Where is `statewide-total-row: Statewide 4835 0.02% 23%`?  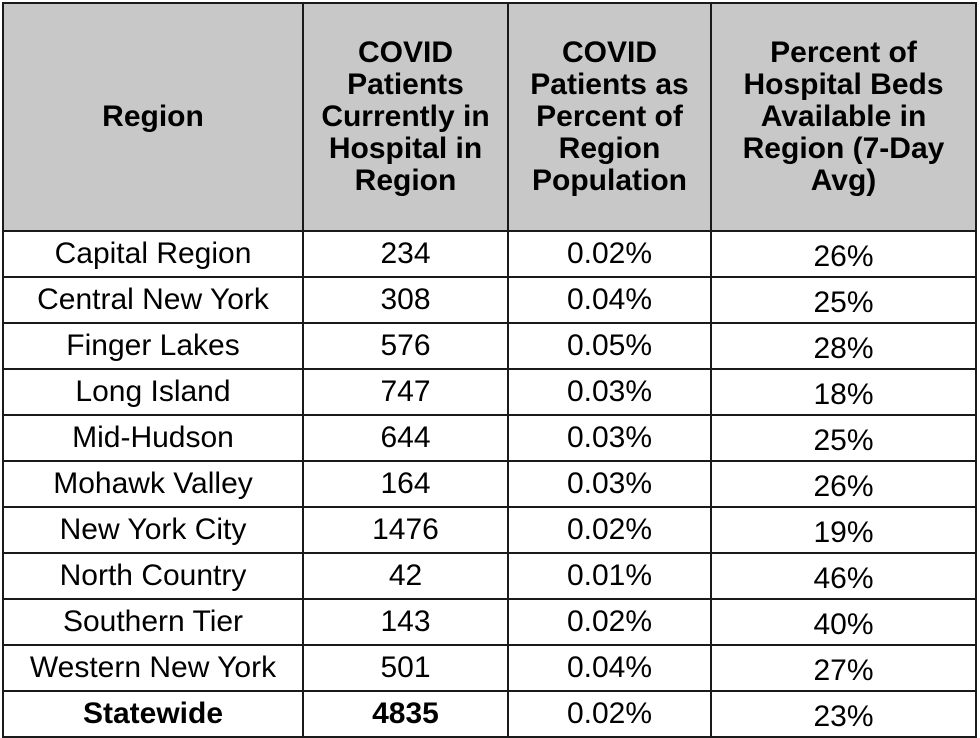 statewide-total-row: Statewide 4835 0.02% 23% is located at coordinates (489, 714).